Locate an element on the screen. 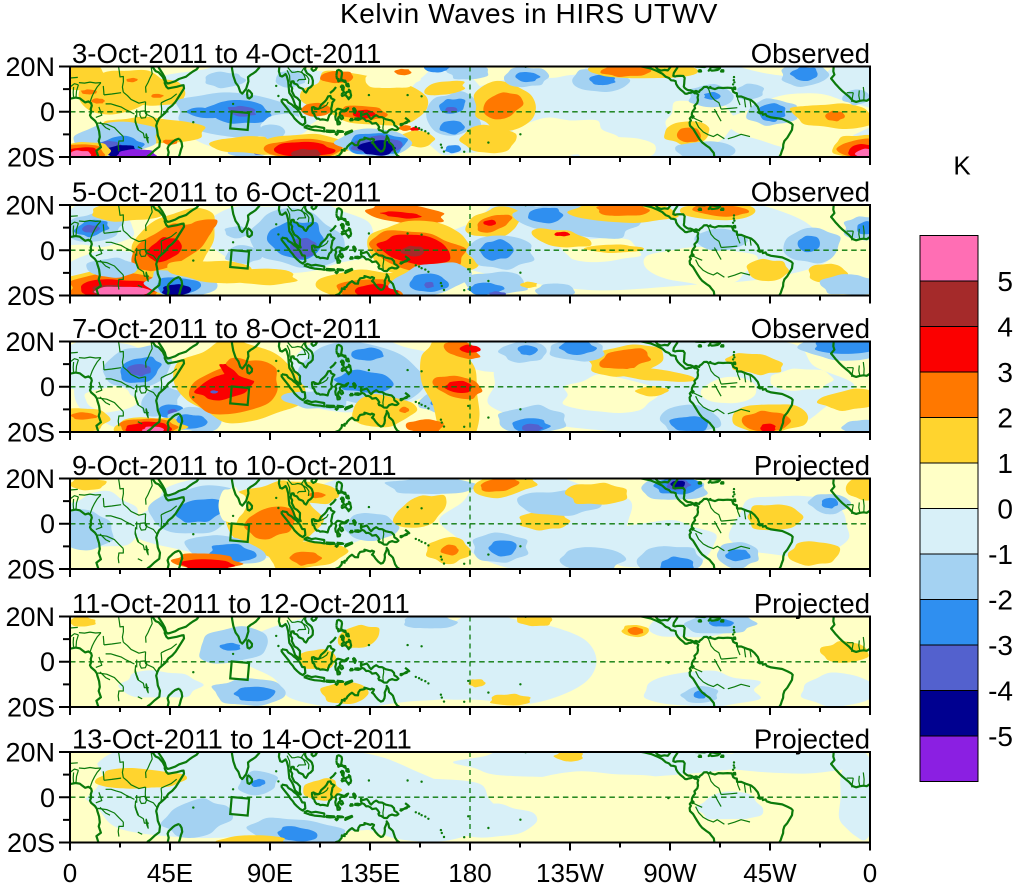 This screenshot has height=892, width=1015. svg-text: 7-Oct-2011 to 8-Oct-2011 is located at coordinates (226, 328).